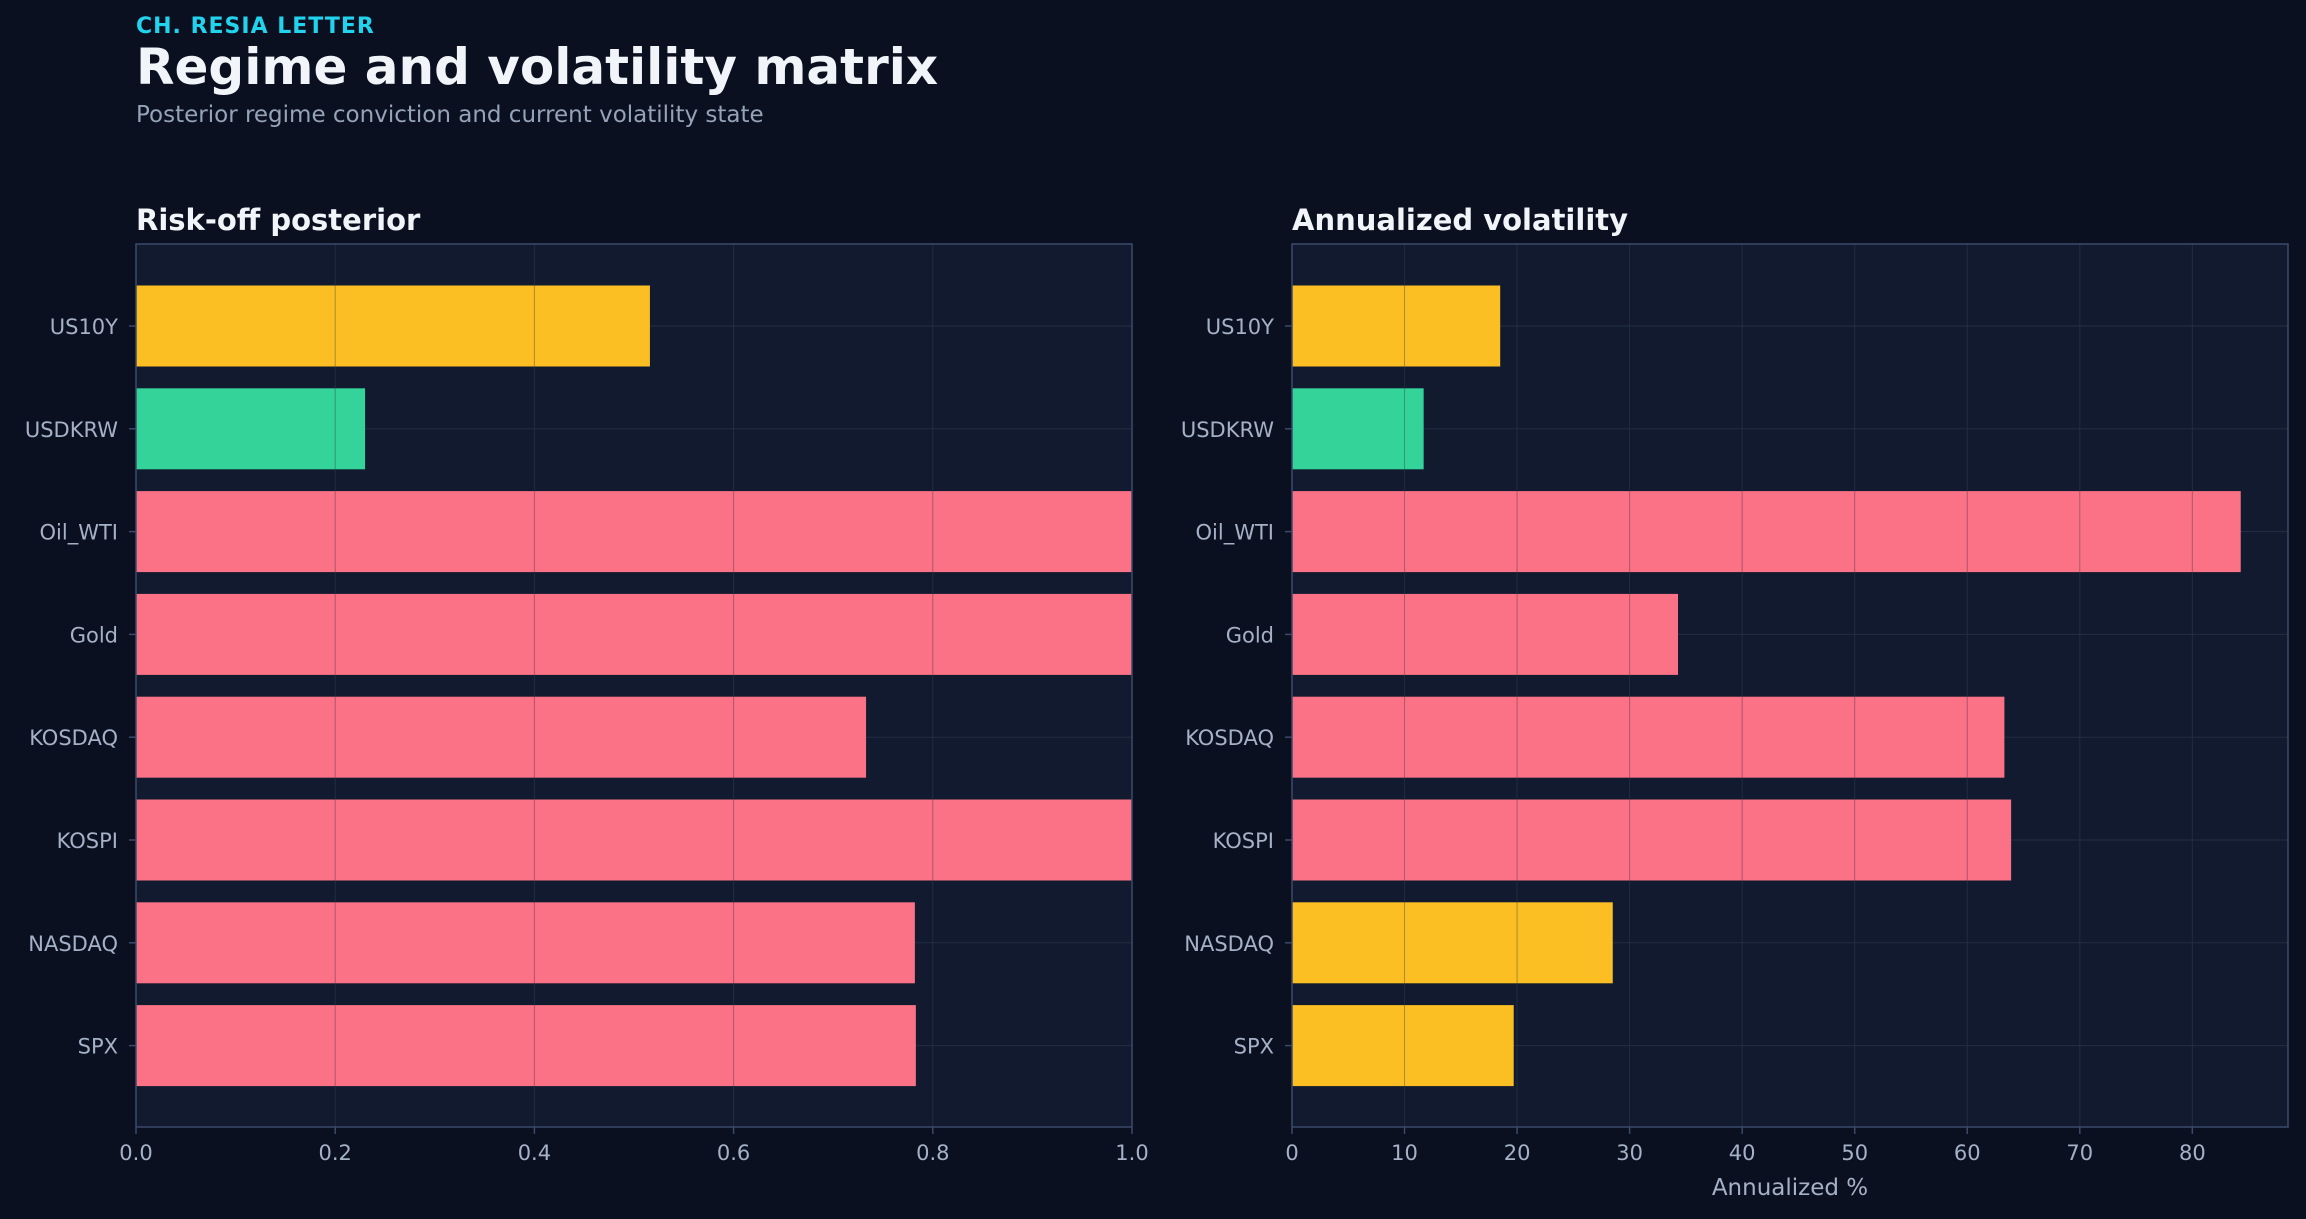  I want to click on x-axis-label-volatility: Annualized %, so click(1790, 1188).